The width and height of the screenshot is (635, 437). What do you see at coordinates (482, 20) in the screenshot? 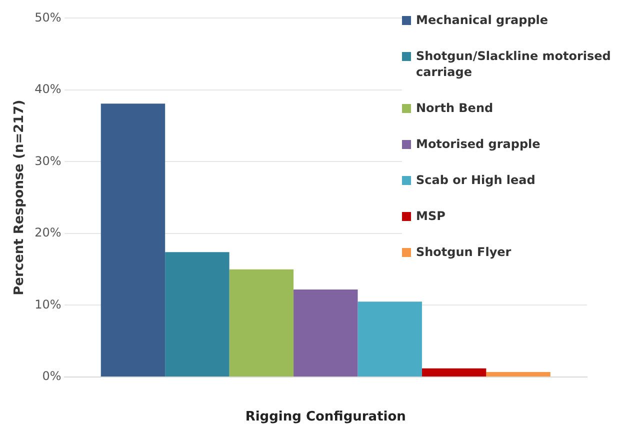
I see `legend-label: Mechanical grapple` at bounding box center [482, 20].